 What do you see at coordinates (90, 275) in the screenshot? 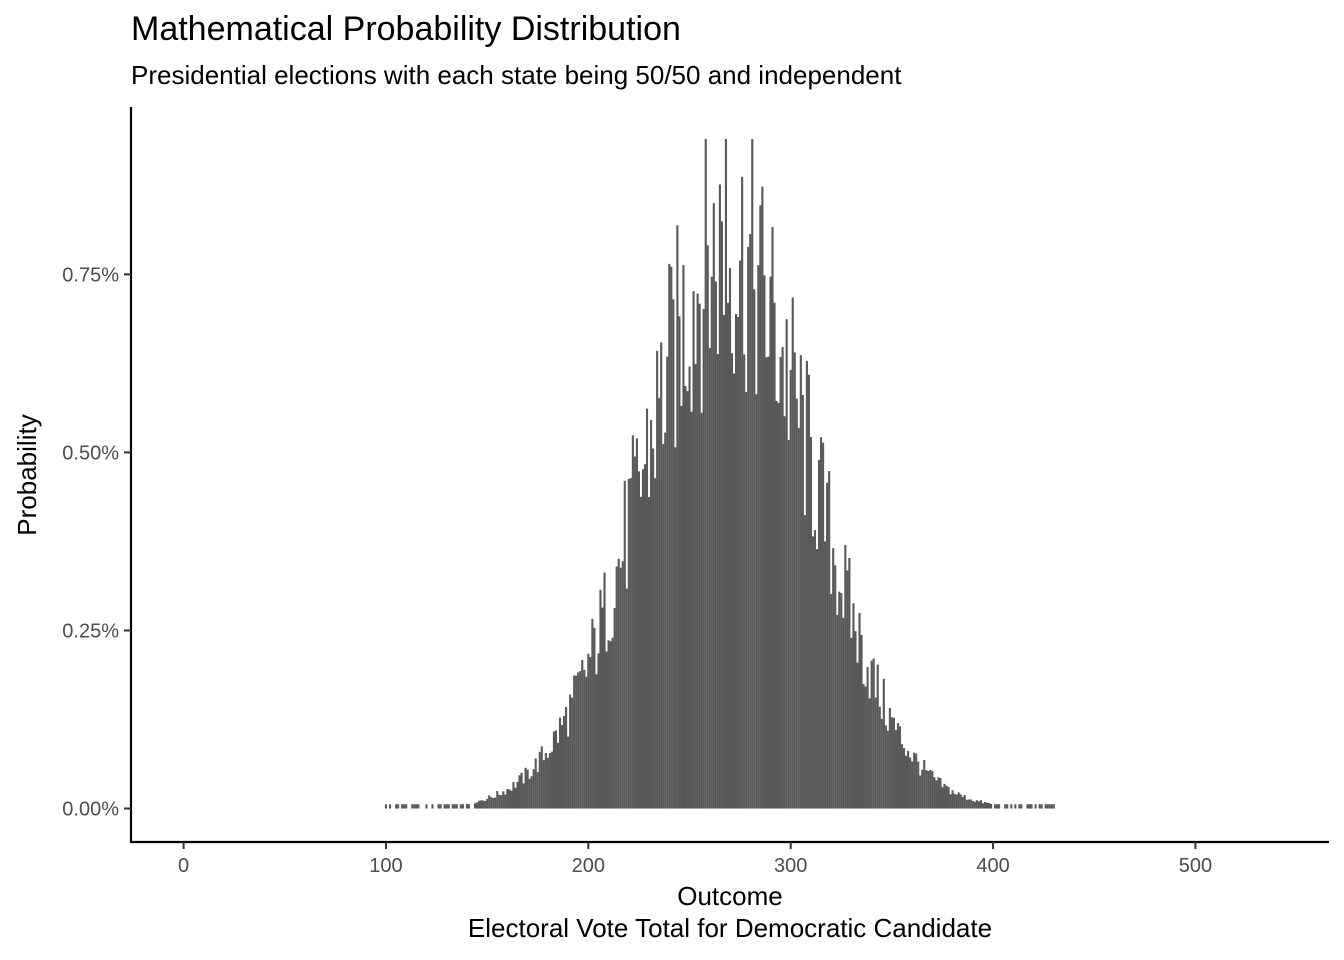
I see `y-tick-label: 0.75%` at bounding box center [90, 275].